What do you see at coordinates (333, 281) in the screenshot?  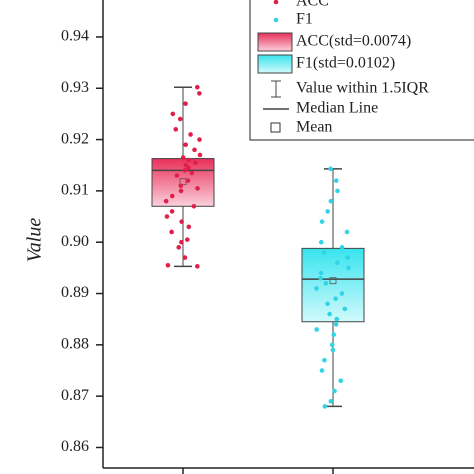 I see `mean-marker` at bounding box center [333, 281].